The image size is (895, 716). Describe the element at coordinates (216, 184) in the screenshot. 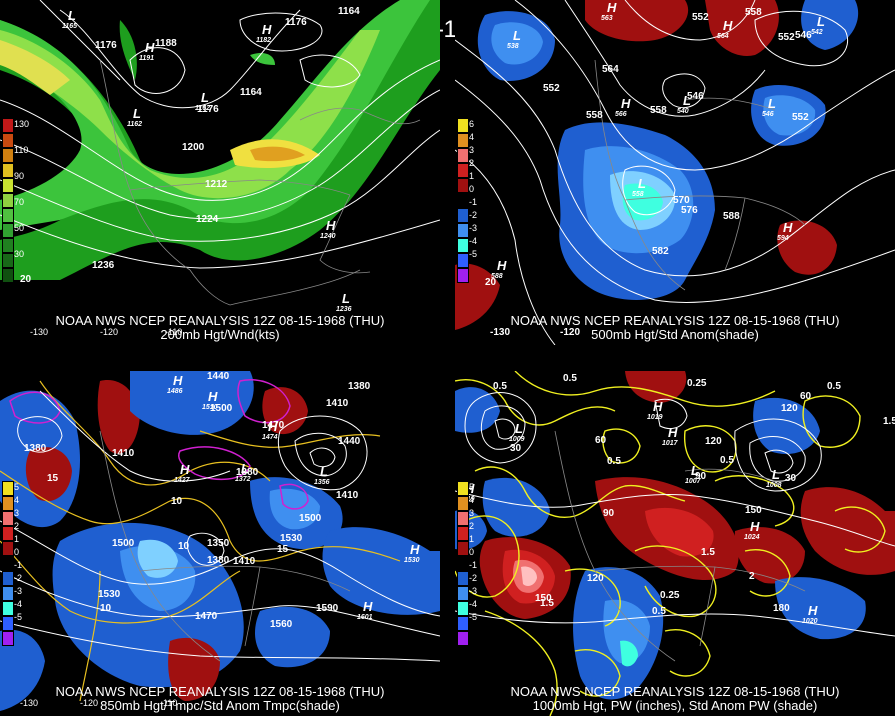

I see `contour-label: 1212` at that location.